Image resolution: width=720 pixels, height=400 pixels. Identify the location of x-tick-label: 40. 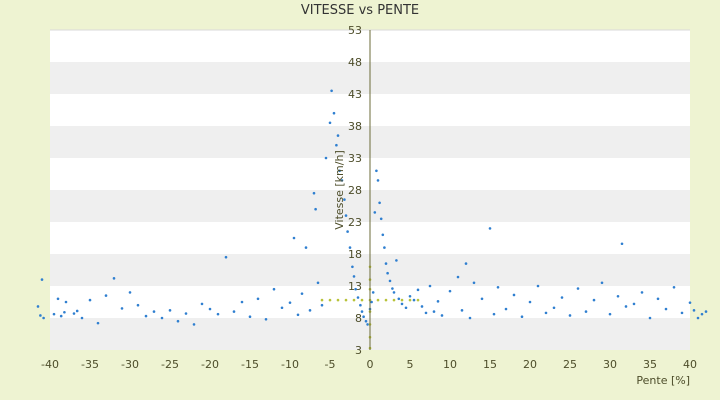
(690, 364).